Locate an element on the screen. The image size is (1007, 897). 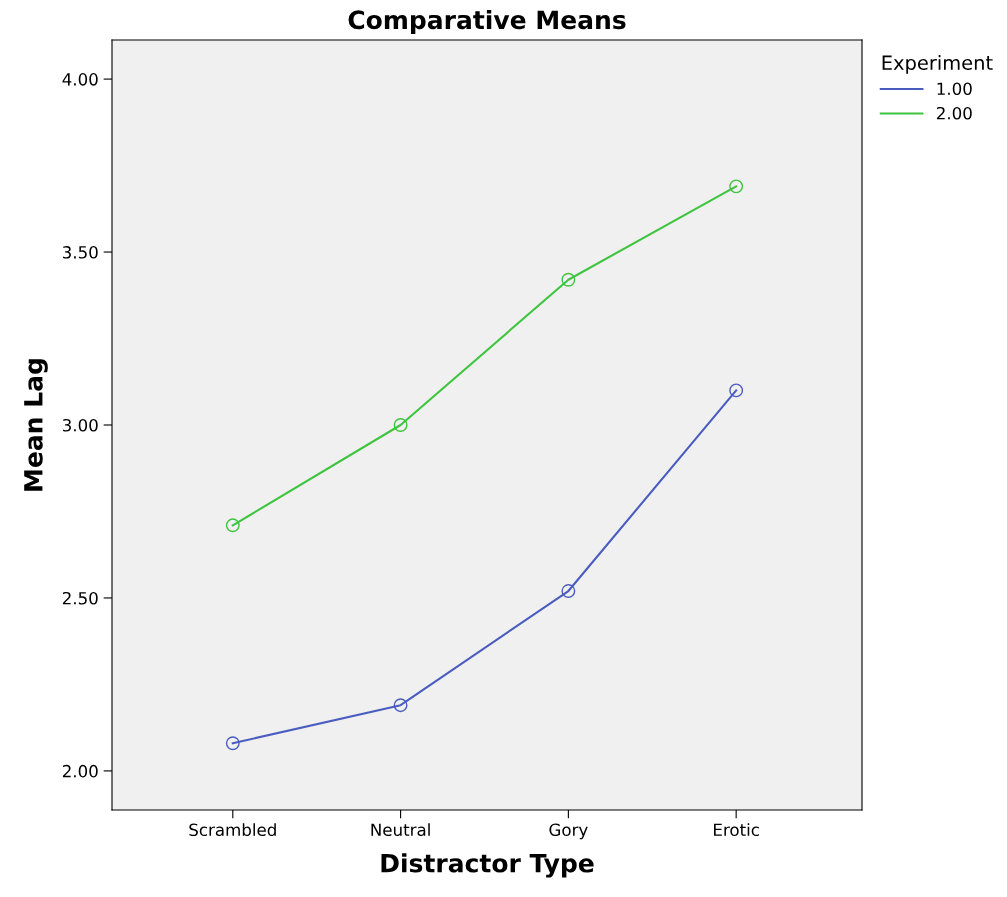
y-tick-label: 3.00 is located at coordinates (80, 425).